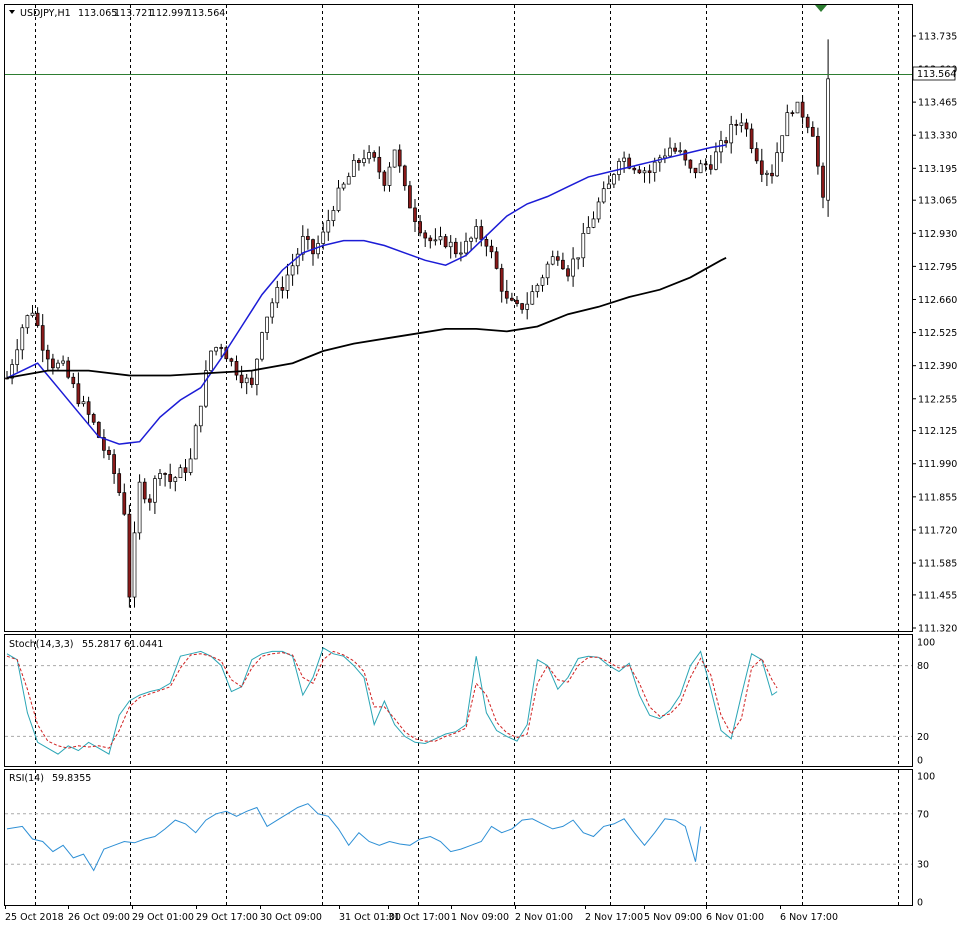 This screenshot has height=931, width=958. I want to click on time-tick-label: 6 Nov 01:00, so click(735, 917).